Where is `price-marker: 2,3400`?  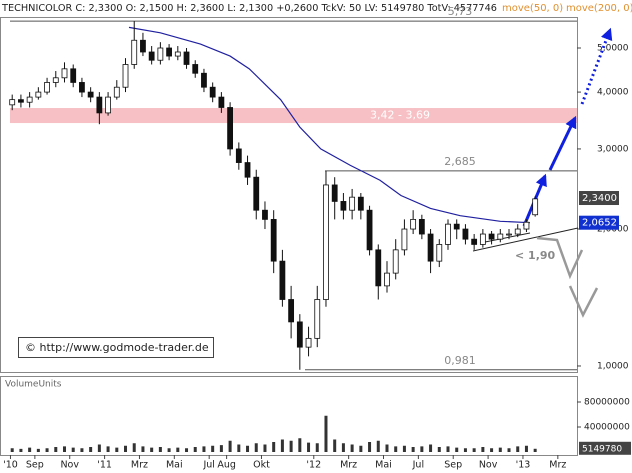 price-marker: 2,3400 is located at coordinates (599, 198).